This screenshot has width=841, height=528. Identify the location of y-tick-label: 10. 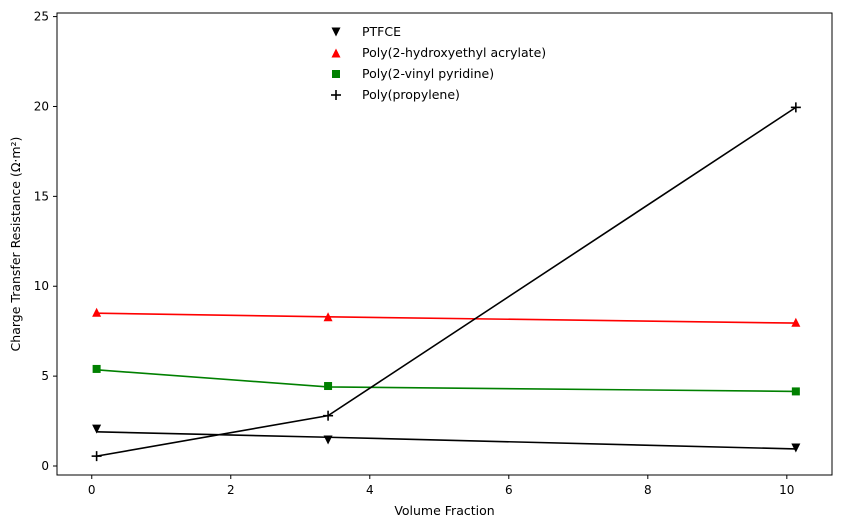
(41, 286).